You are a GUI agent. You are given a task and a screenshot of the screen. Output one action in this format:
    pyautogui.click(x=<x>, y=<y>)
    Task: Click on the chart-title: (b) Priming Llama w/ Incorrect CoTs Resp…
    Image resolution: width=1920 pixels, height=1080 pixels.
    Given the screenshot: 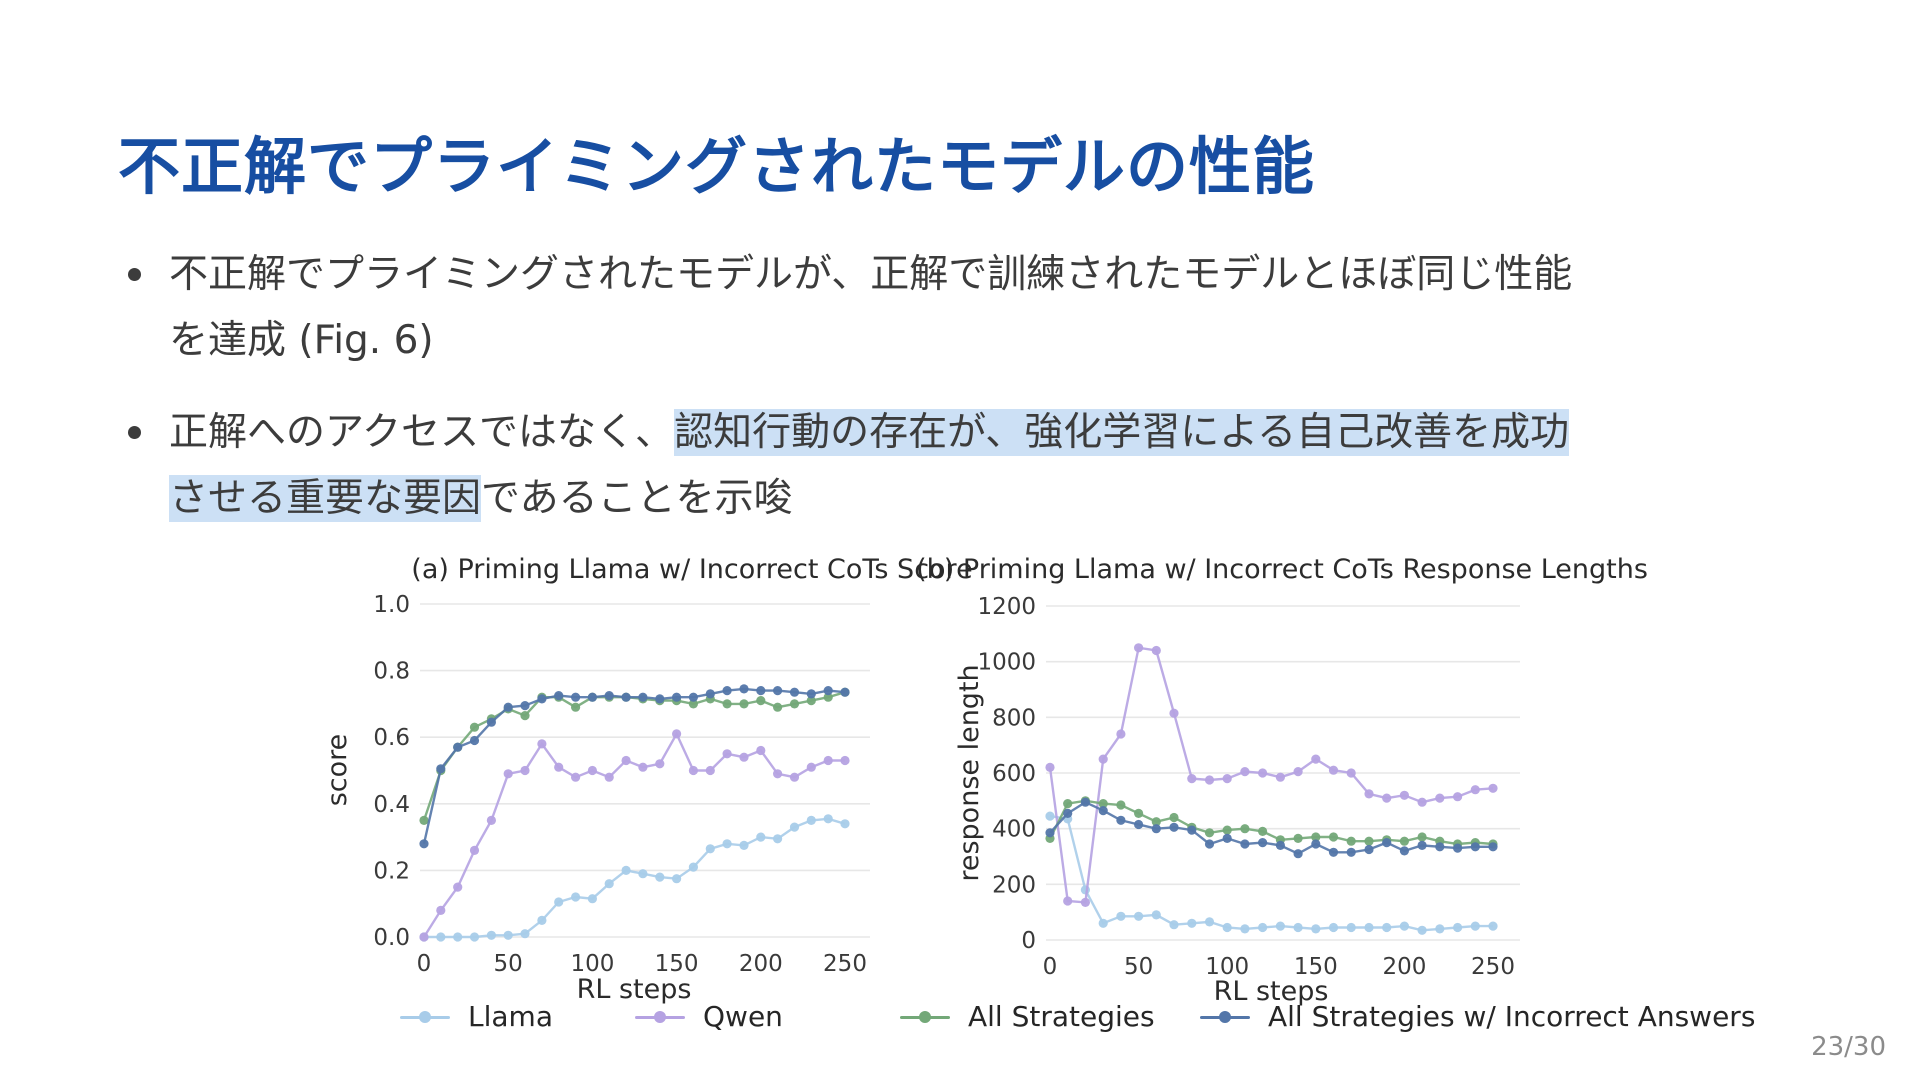 What is the action you would take?
    pyautogui.click(x=1282, y=569)
    